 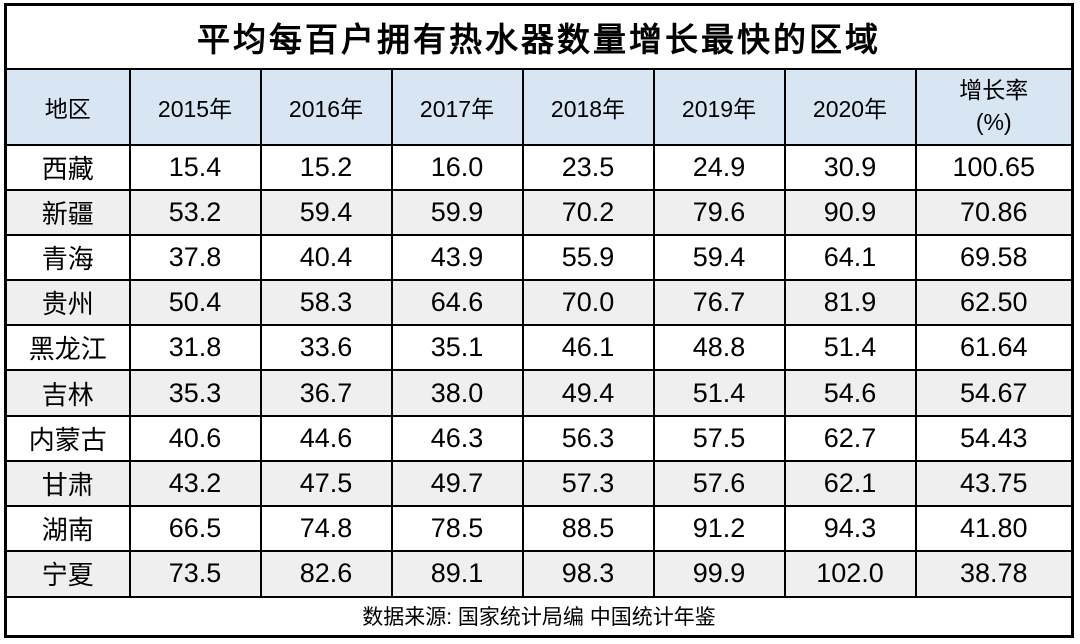 I want to click on growth-rate-cell: 100.65, so click(x=994, y=167).